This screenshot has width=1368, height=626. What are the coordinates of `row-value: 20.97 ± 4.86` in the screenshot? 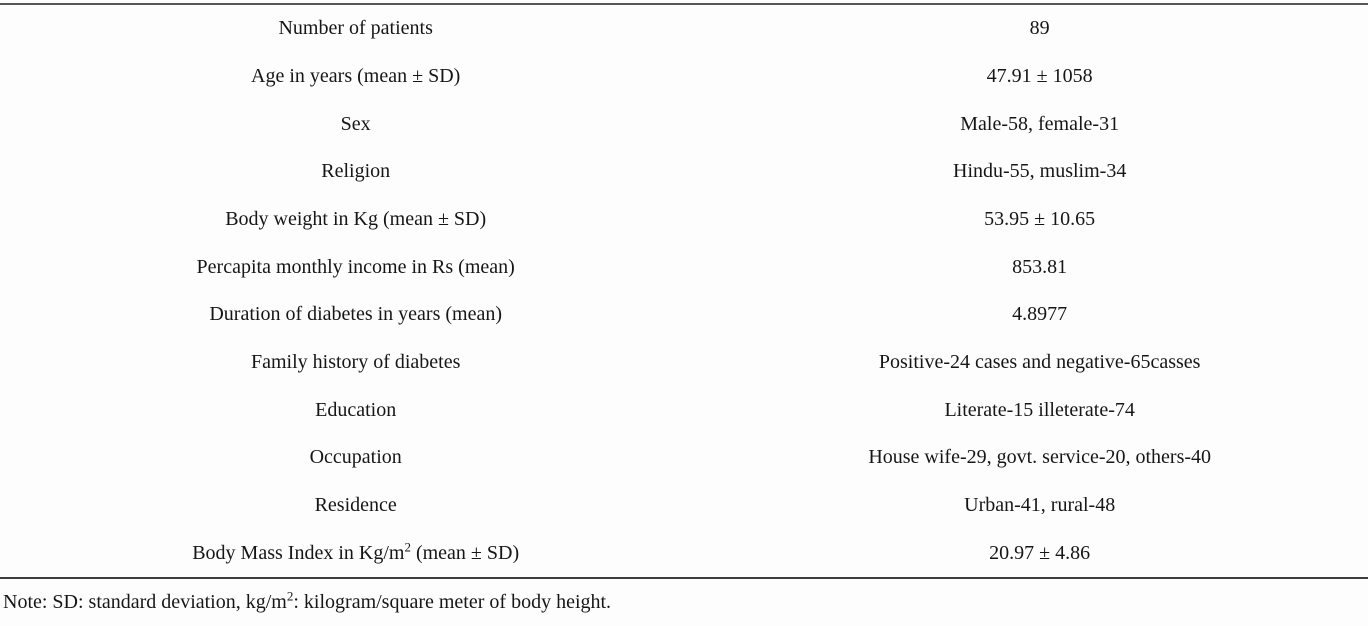 It's located at (1040, 552).